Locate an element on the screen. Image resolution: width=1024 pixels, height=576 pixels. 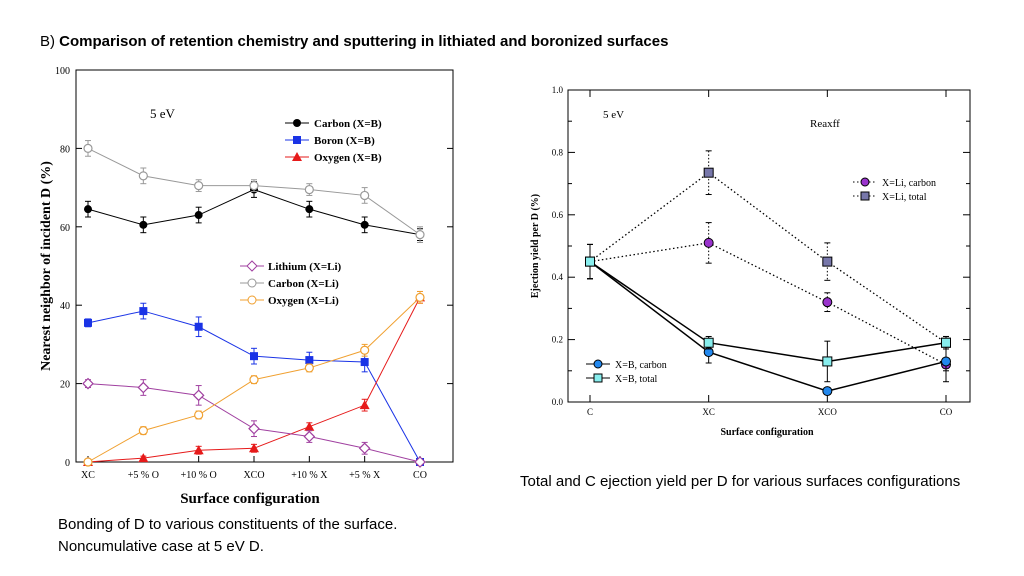
series-x-b-total is located at coordinates (768, 313).